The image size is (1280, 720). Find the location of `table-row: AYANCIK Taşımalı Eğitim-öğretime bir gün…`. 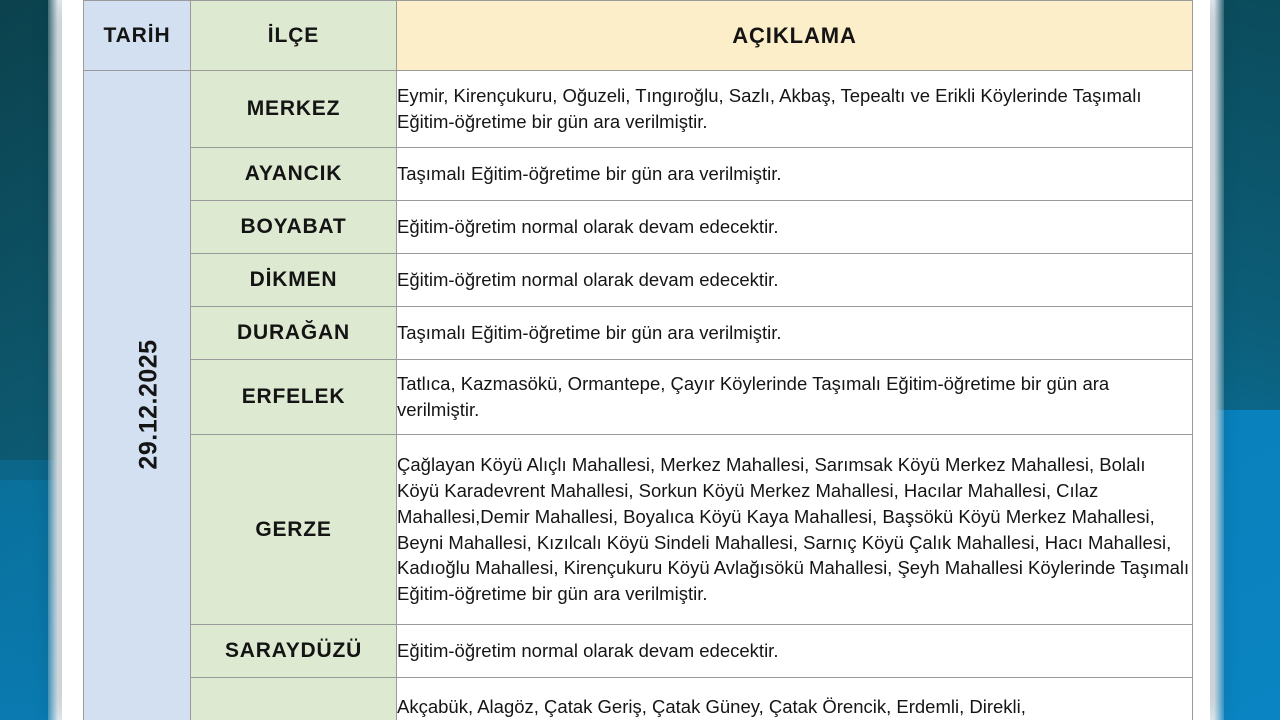

table-row: AYANCIK Taşımalı Eğitim-öğretime bir gün… is located at coordinates (638, 174).